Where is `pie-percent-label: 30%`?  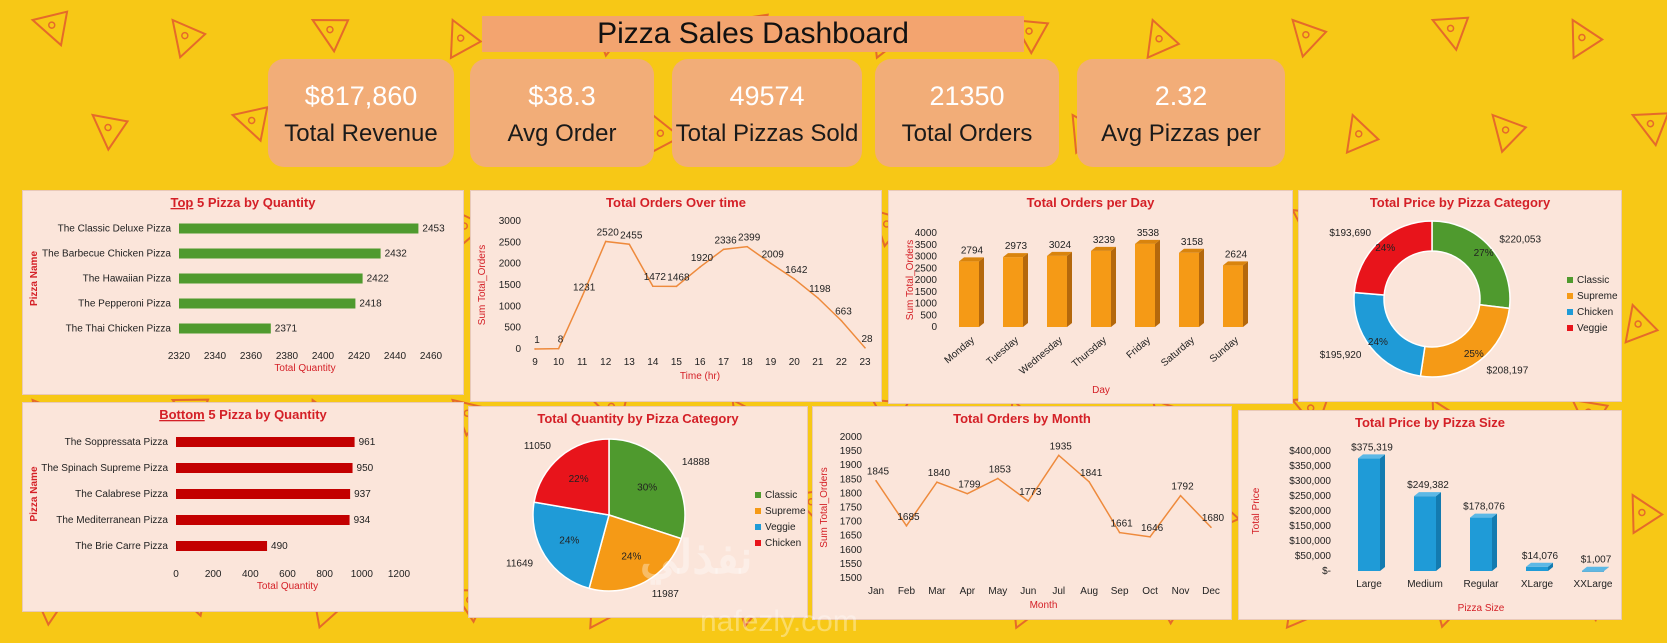 pie-percent-label: 30% is located at coordinates (647, 487).